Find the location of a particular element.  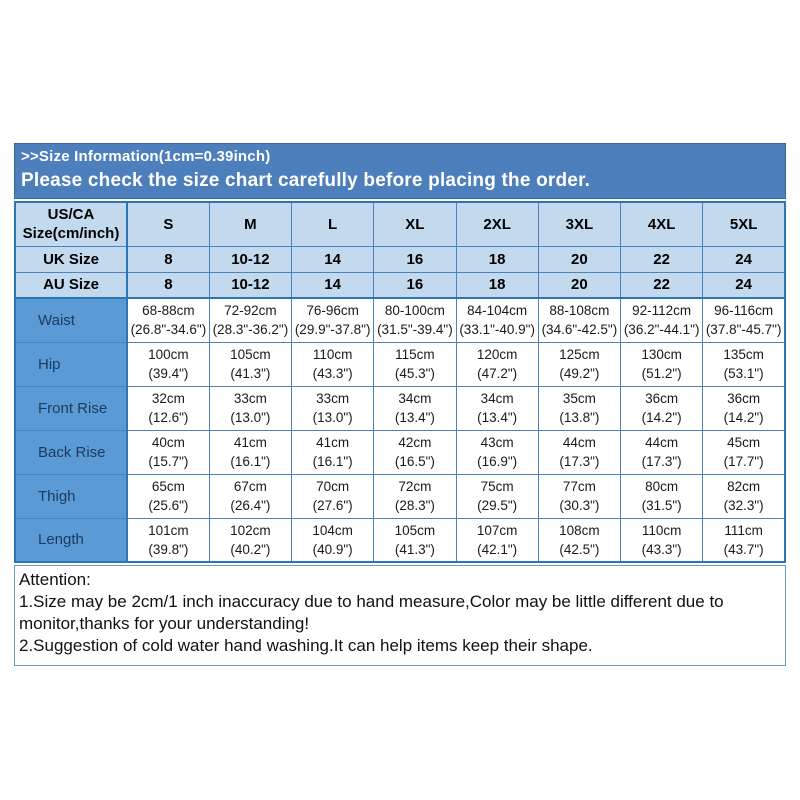

thigh-value: 75cm (29.5") is located at coordinates (497, 496).